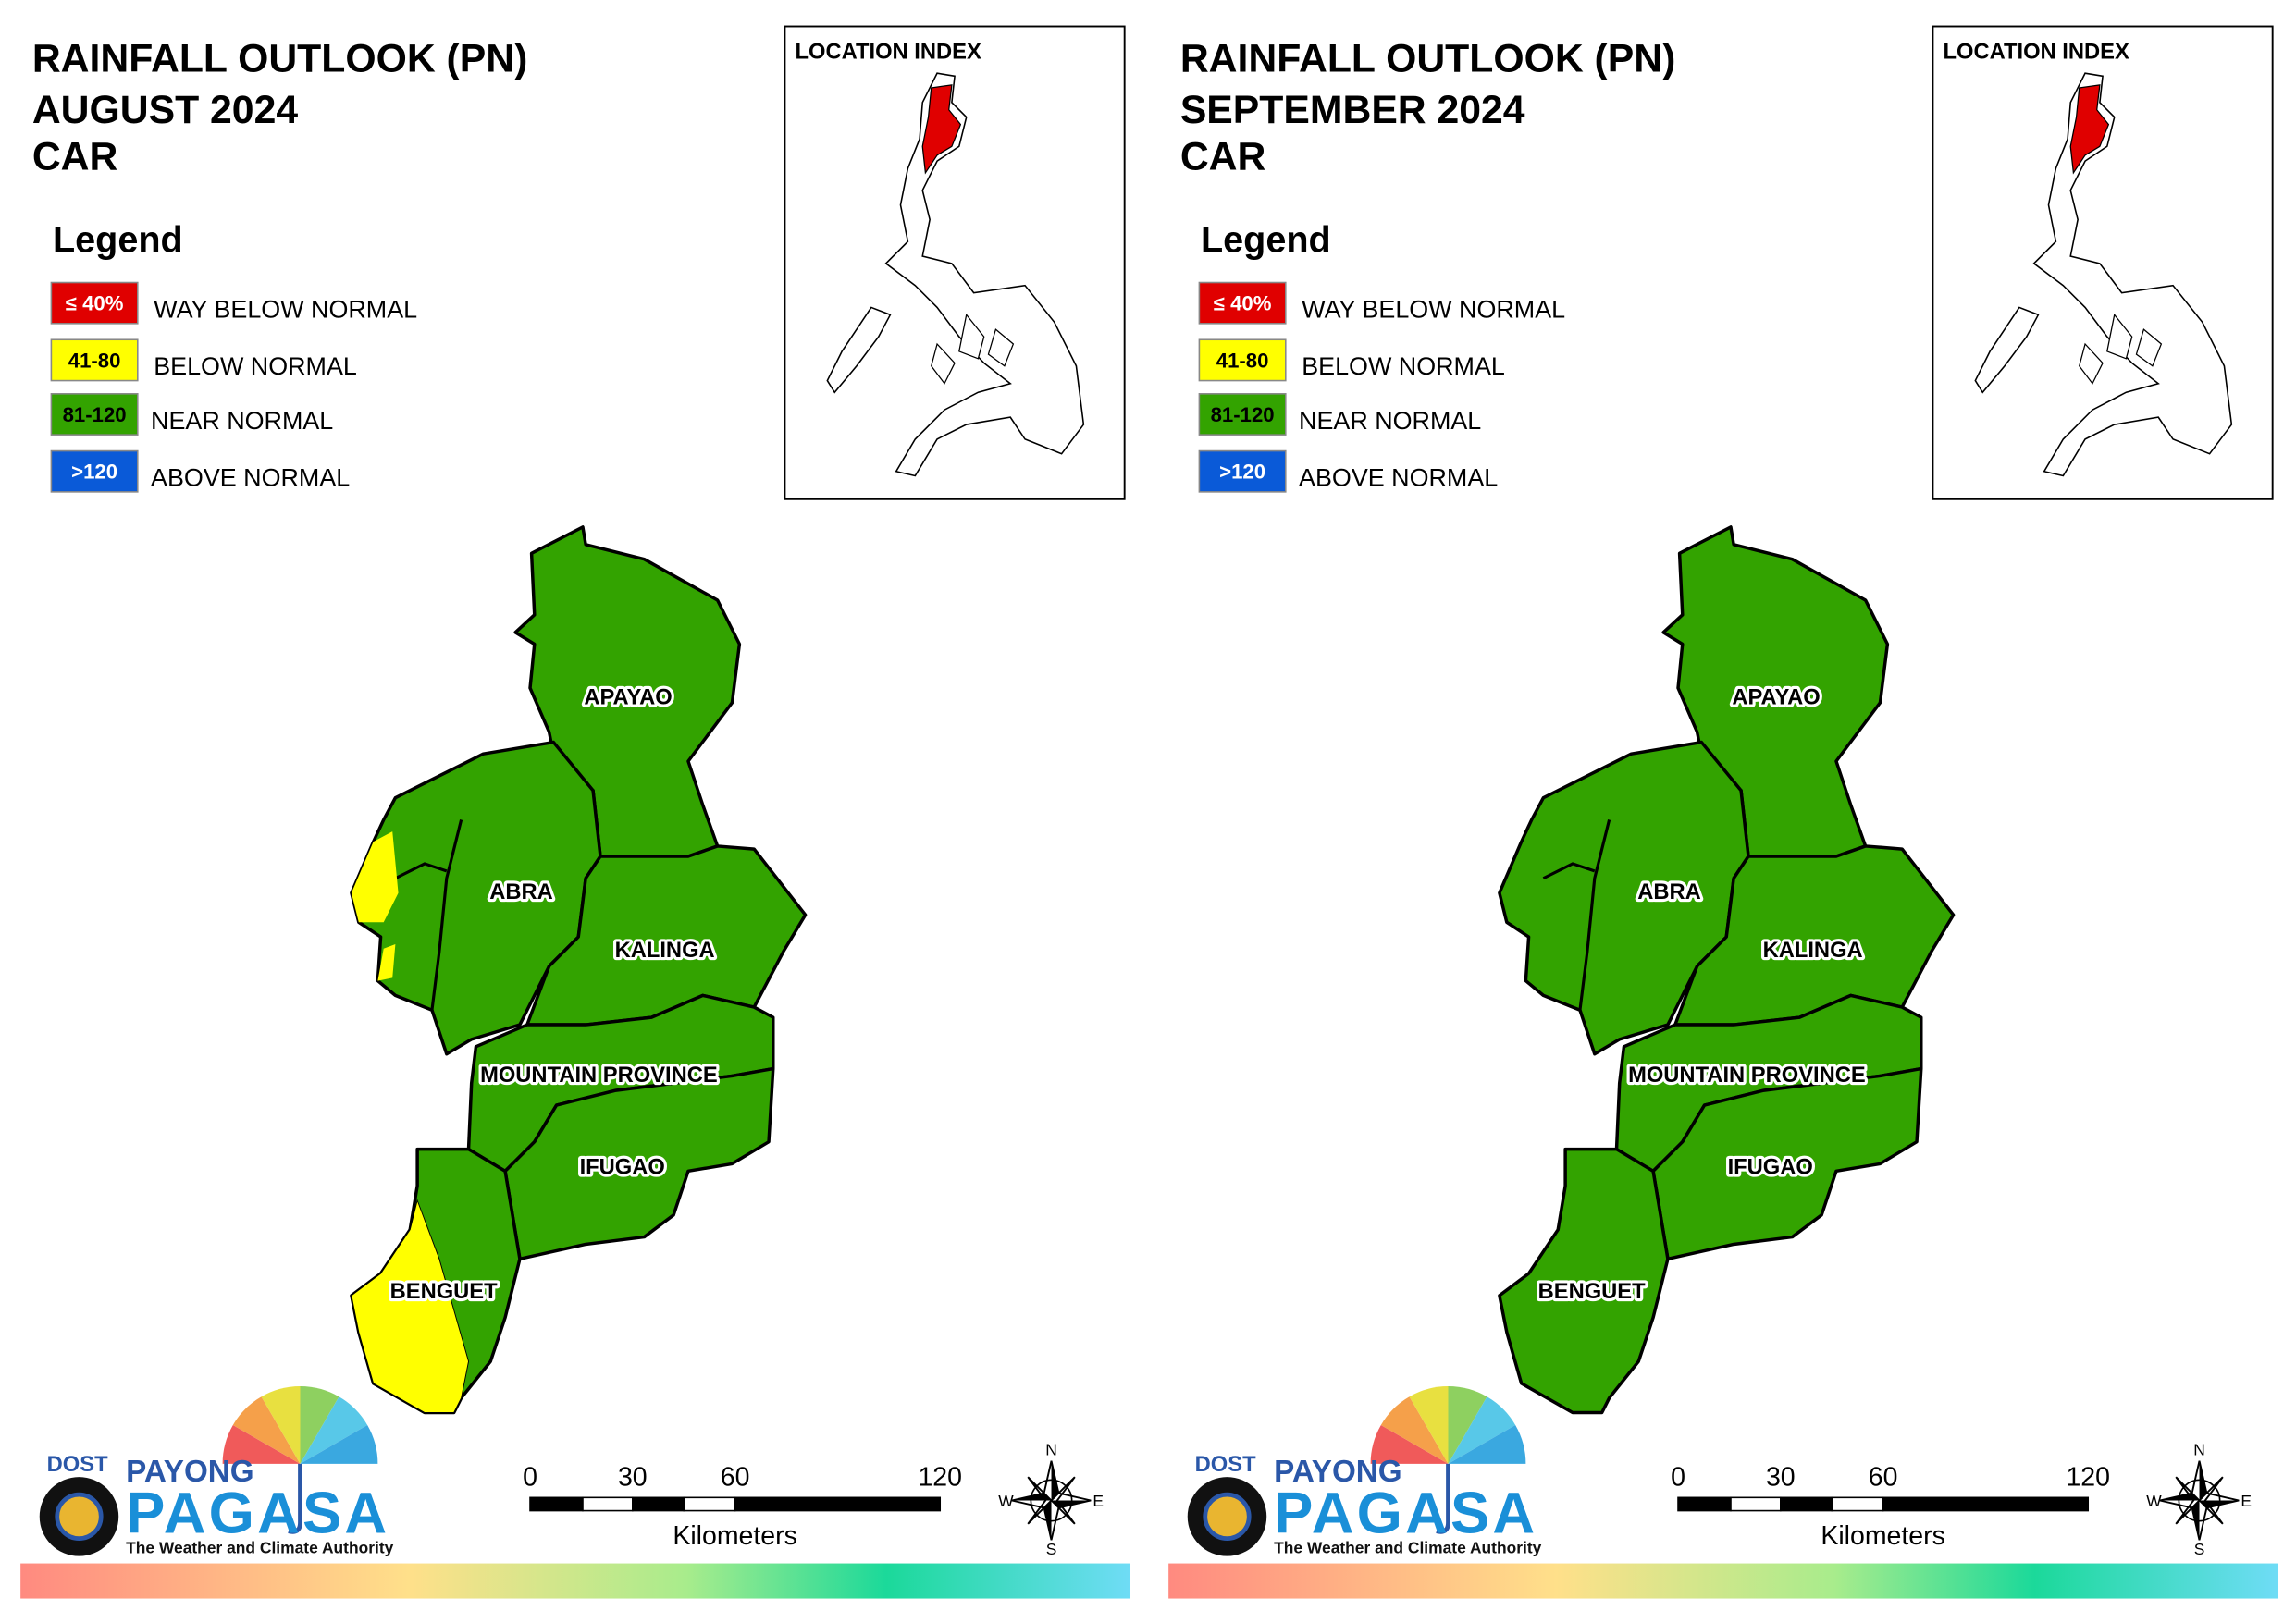 The image size is (2296, 1623). What do you see at coordinates (622, 1168) in the screenshot?
I see `province-label: IFUGAO` at bounding box center [622, 1168].